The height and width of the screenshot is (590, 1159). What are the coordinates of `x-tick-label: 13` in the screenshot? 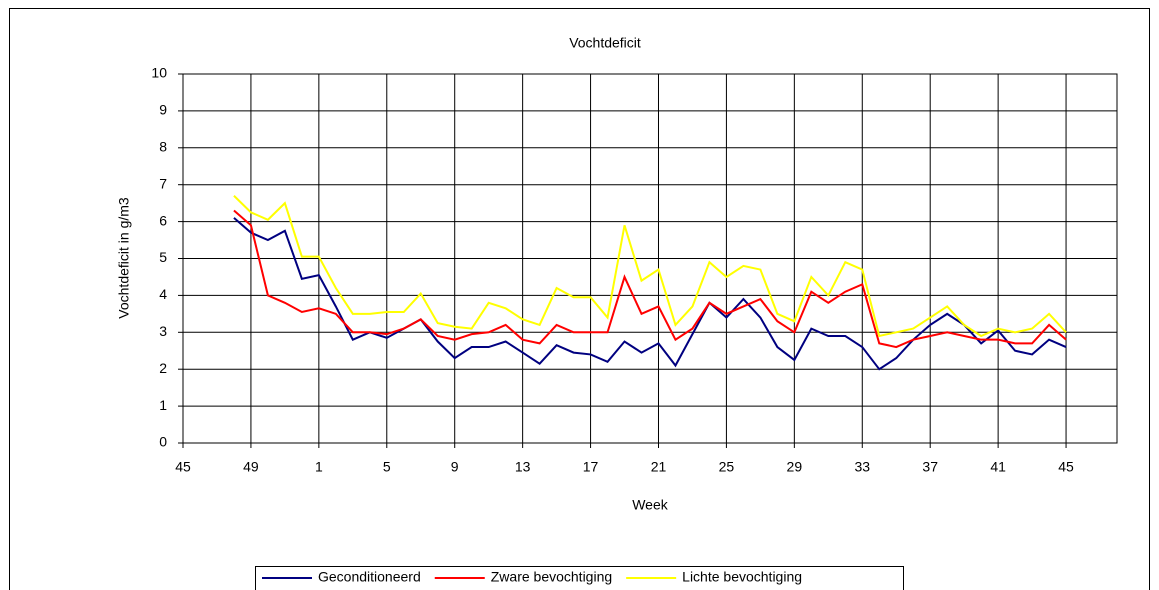 It's located at (523, 467).